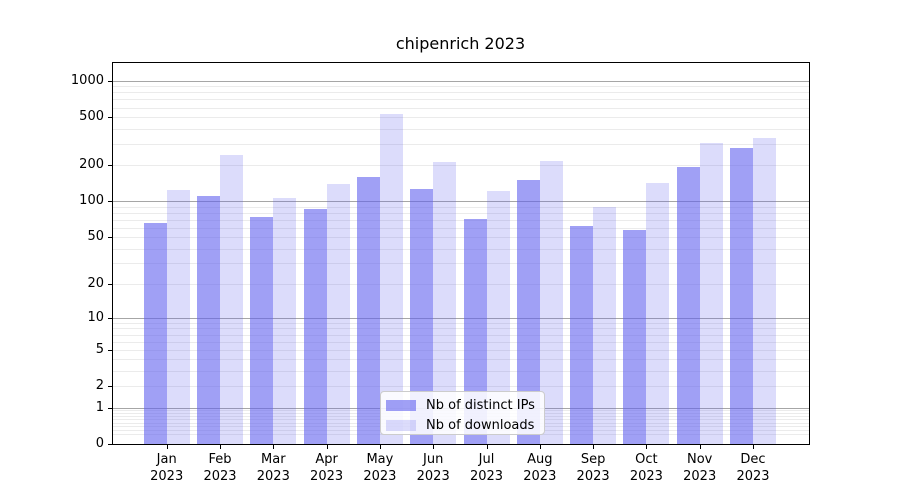 This screenshot has height=500, width=900. I want to click on x-tick-label: May 2023, so click(380, 468).